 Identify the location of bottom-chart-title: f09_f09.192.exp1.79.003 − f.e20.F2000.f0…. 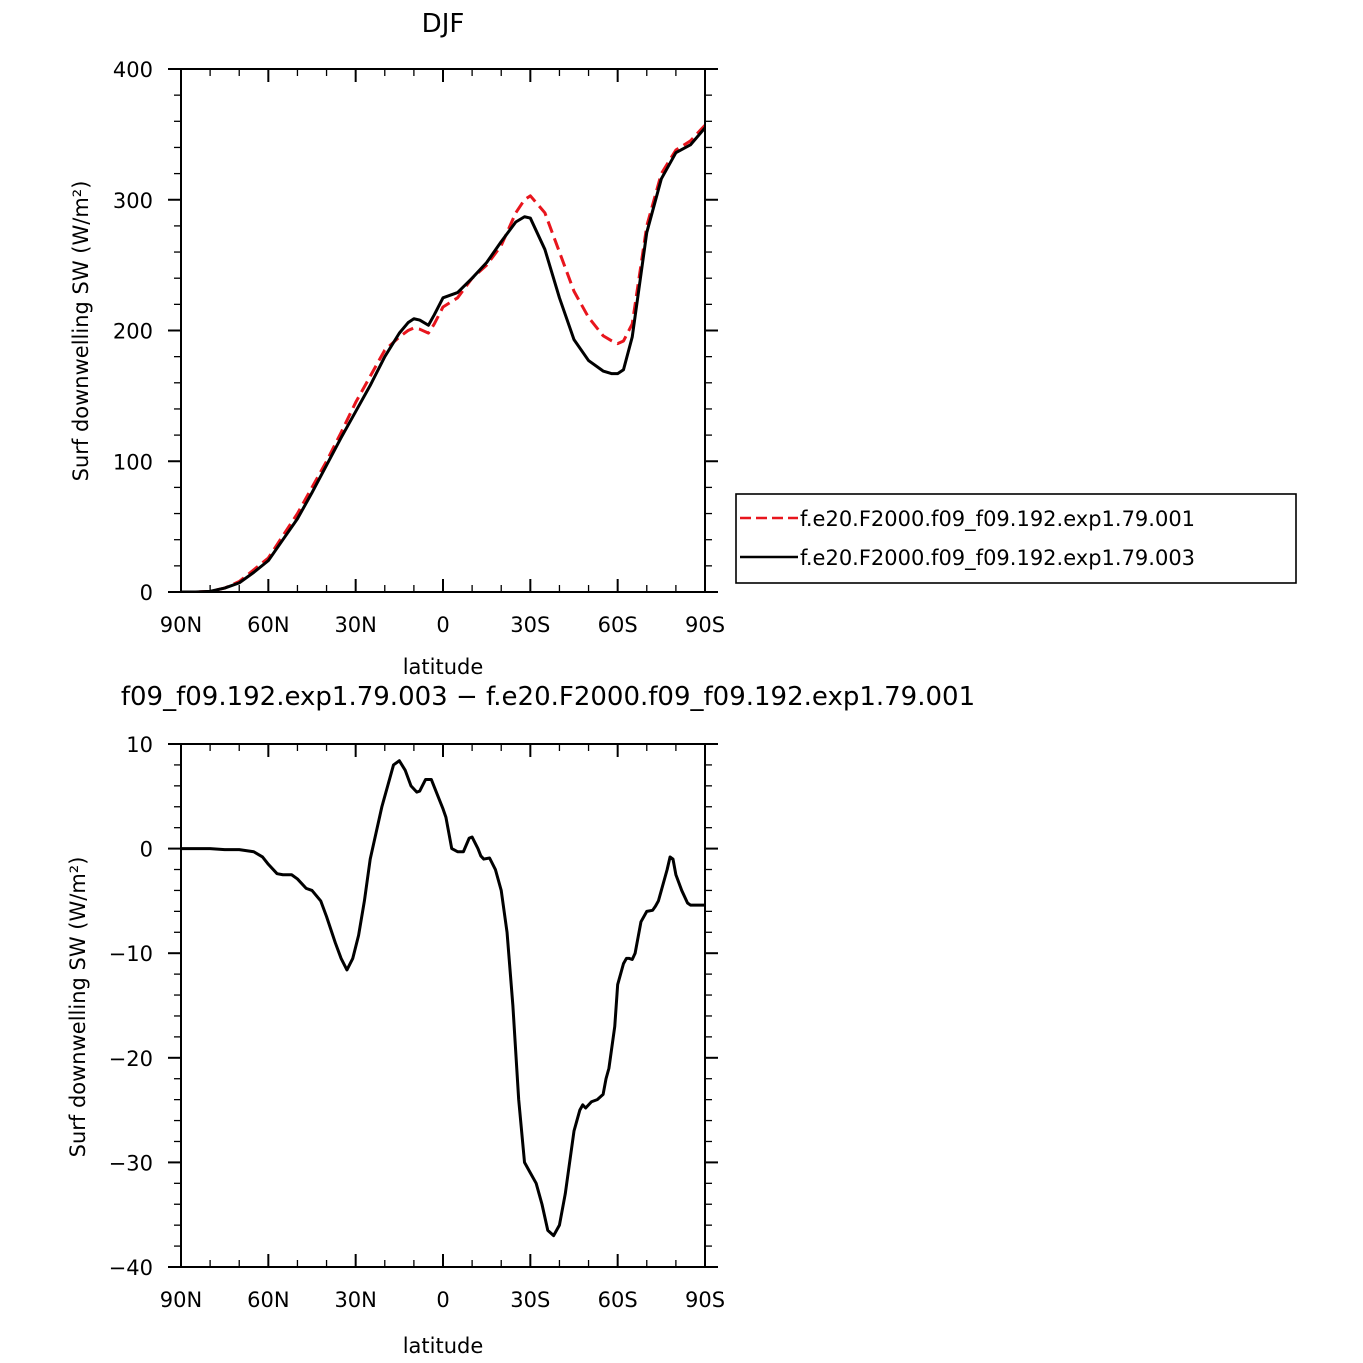
(548, 697).